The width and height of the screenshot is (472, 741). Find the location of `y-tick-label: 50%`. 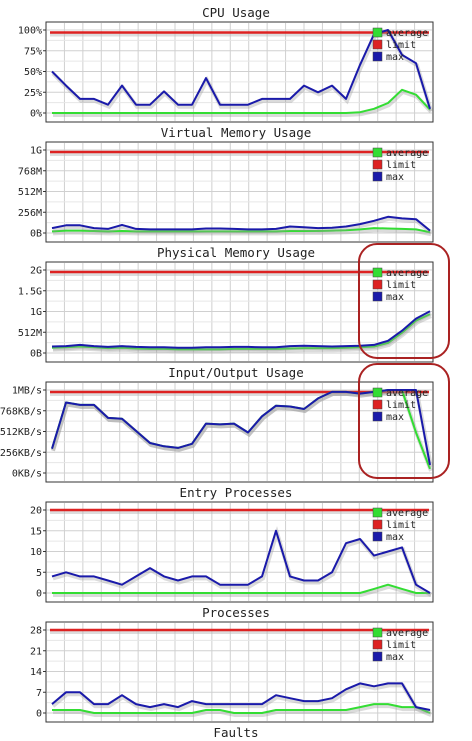

y-tick-label: 50% is located at coordinates (33, 72).